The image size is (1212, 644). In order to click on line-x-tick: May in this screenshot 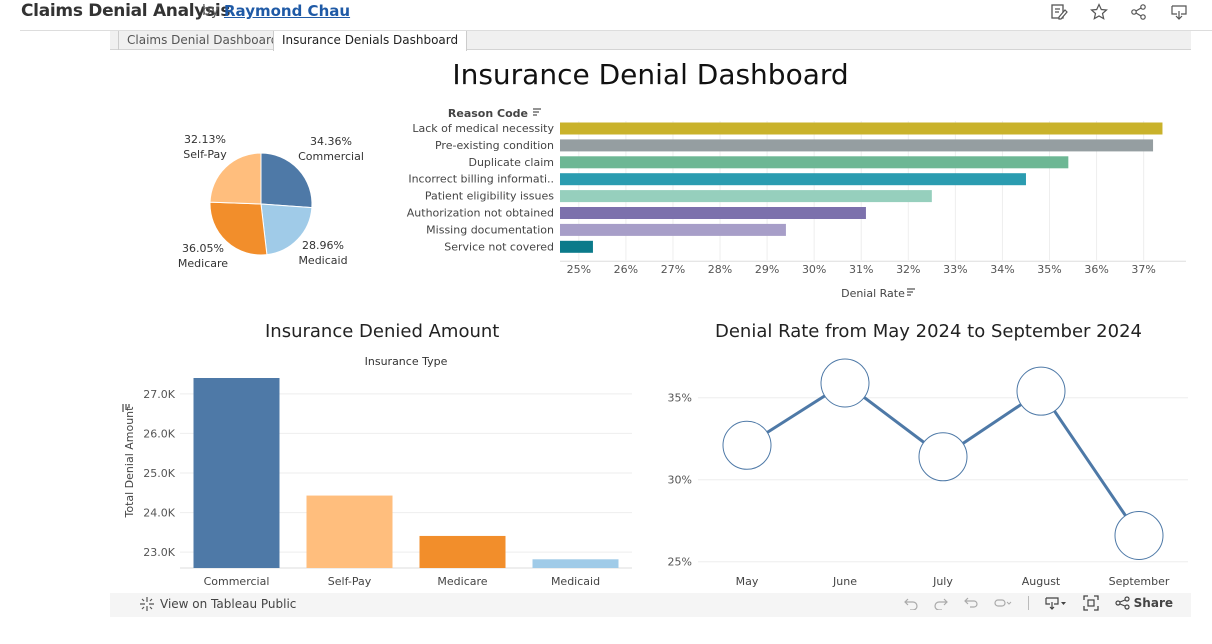, I will do `click(747, 581)`.